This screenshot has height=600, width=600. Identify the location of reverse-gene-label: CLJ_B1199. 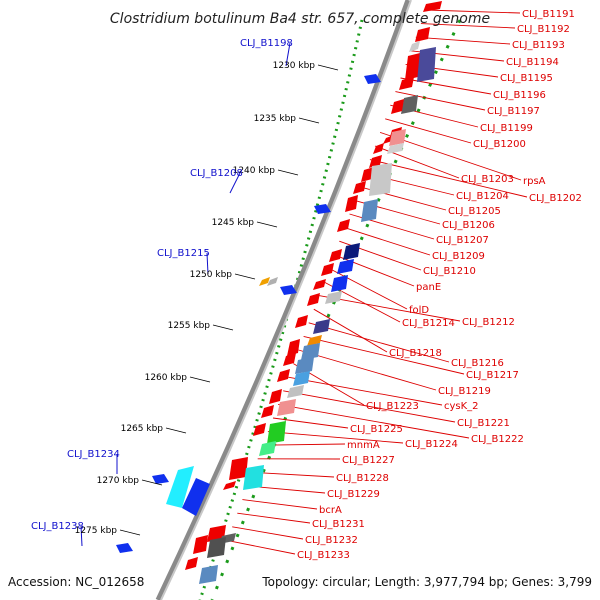
(506, 128).